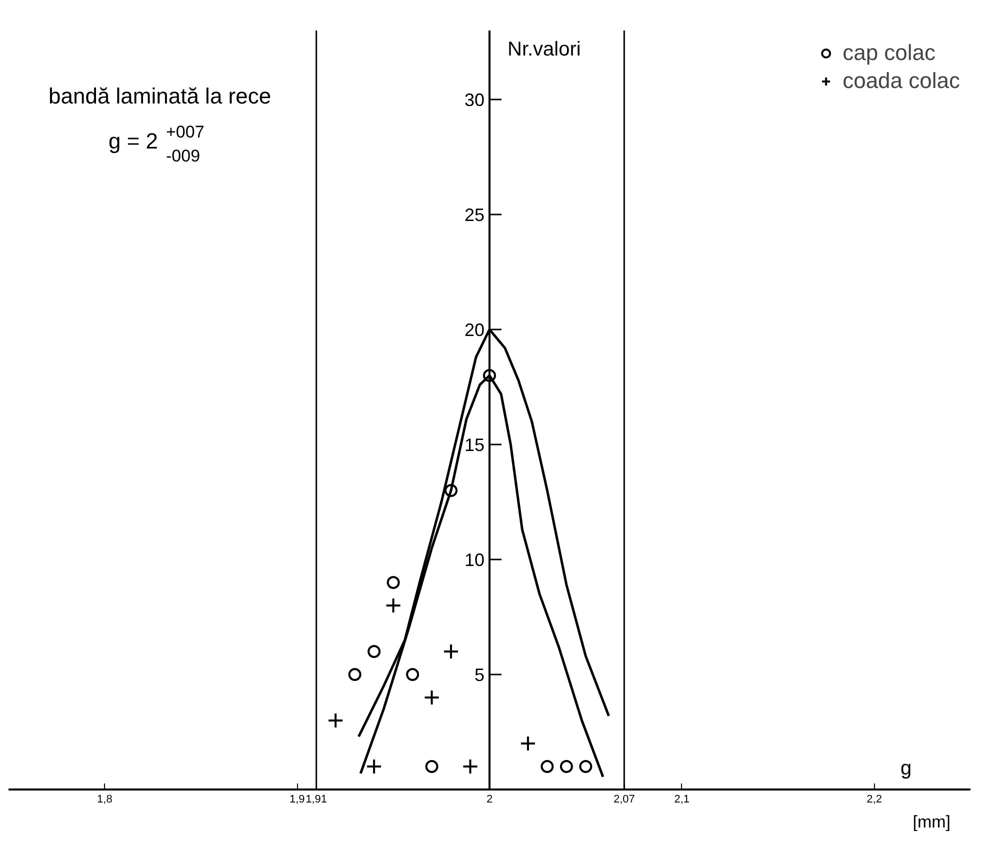  I want to click on legend-label: coada colac, so click(901, 81).